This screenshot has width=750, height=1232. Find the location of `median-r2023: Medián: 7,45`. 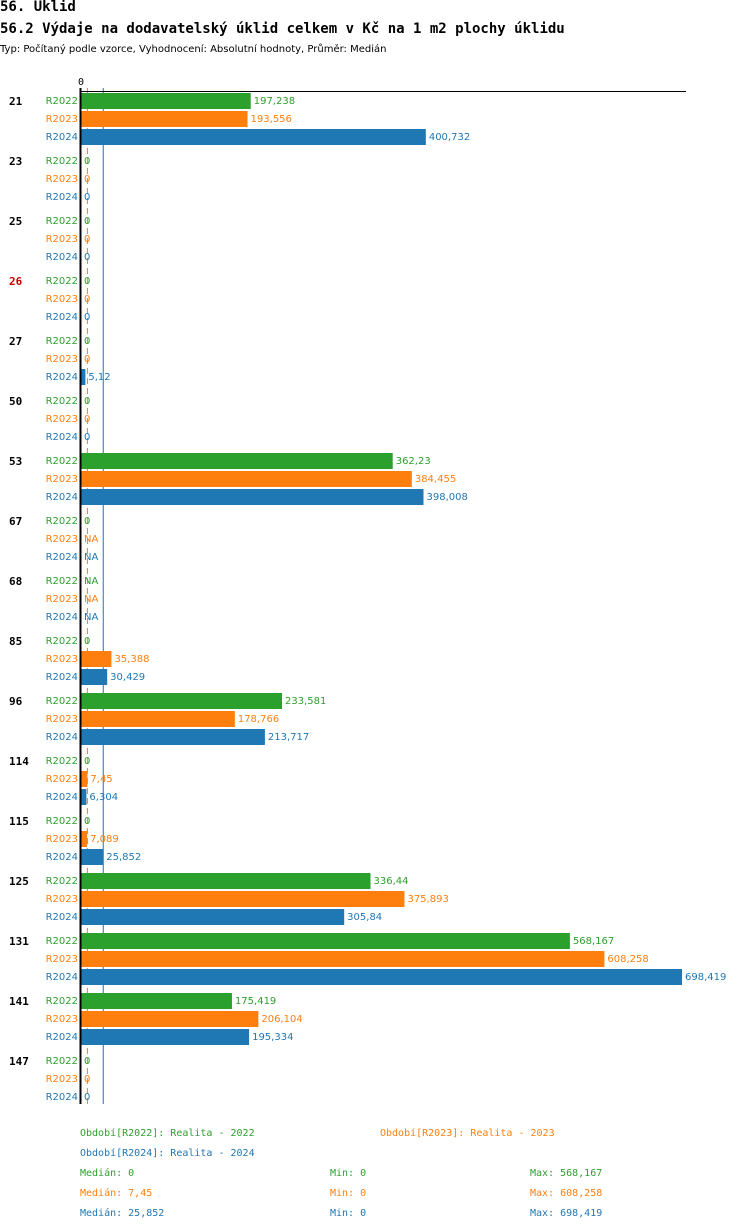

median-r2023: Medián: 7,45 is located at coordinates (116, 1193).